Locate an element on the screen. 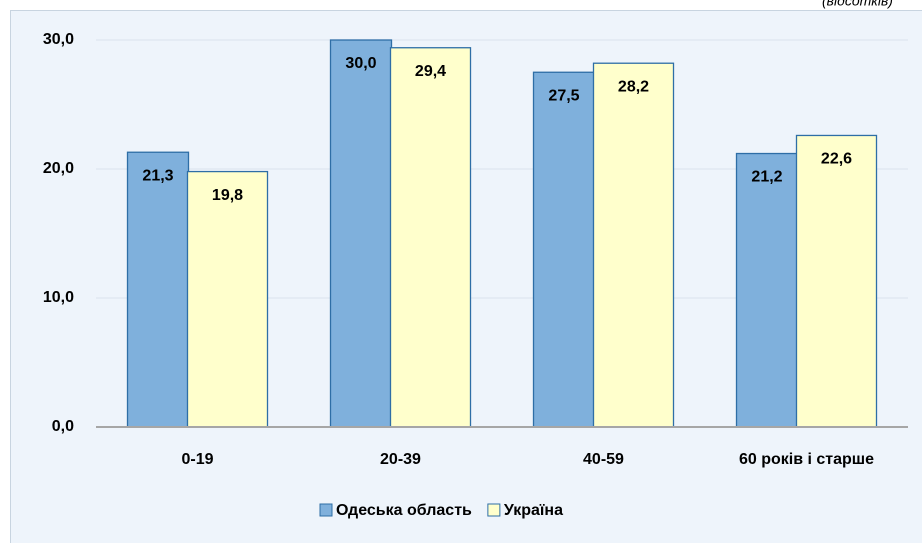 Image resolution: width=922 pixels, height=543 pixels. data-label: 21,2 is located at coordinates (766, 177).